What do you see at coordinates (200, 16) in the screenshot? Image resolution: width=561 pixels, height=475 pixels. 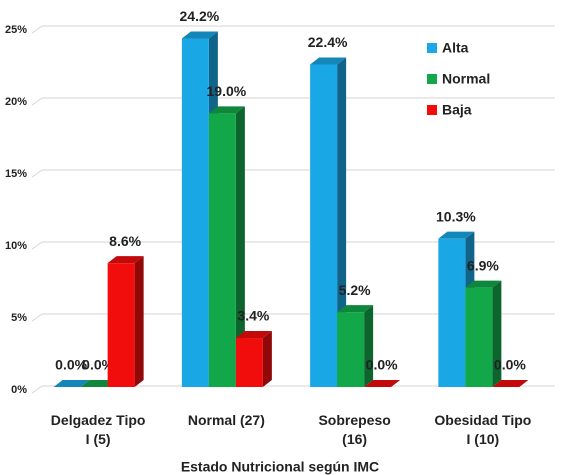 I see `value-label: 24.2%` at bounding box center [200, 16].